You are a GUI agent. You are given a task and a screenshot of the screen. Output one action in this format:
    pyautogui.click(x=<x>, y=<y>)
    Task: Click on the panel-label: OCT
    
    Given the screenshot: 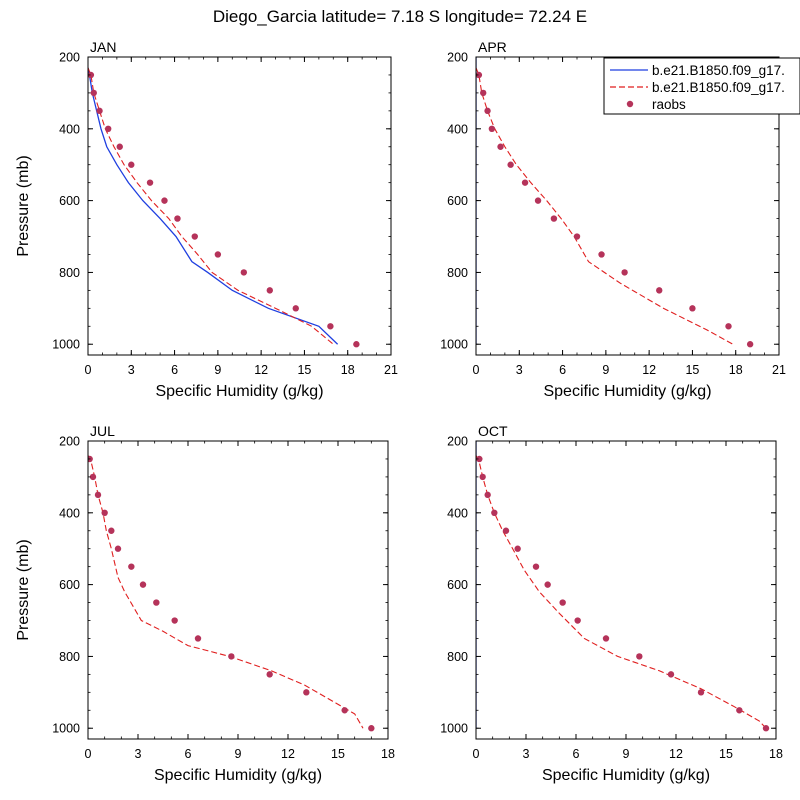 What is the action you would take?
    pyautogui.click(x=493, y=431)
    